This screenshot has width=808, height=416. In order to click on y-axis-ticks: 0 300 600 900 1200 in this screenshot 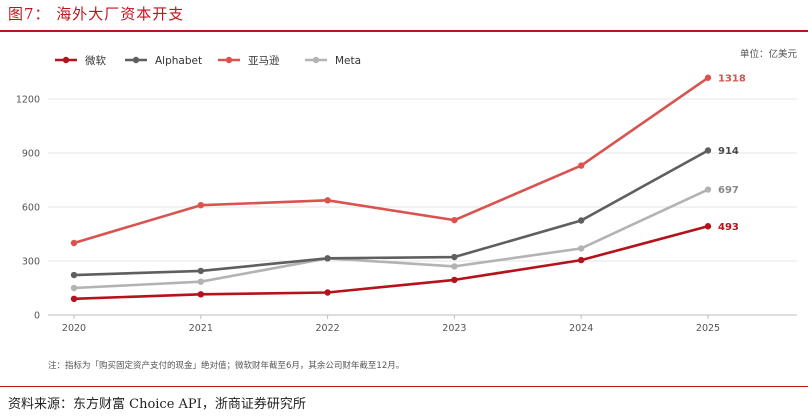, I will do `click(28, 208)`.